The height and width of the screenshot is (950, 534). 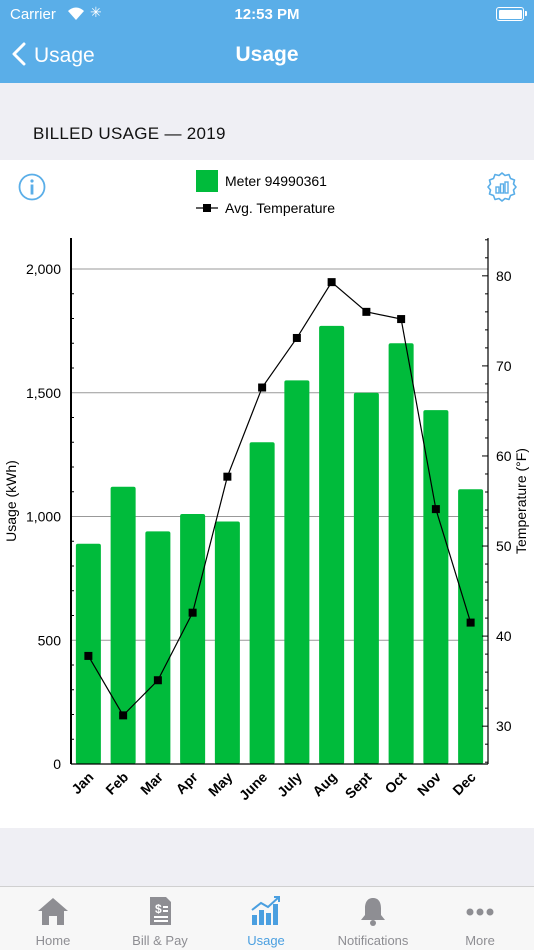 What do you see at coordinates (429, 784) in the screenshot?
I see `x-tick-label: Nov` at bounding box center [429, 784].